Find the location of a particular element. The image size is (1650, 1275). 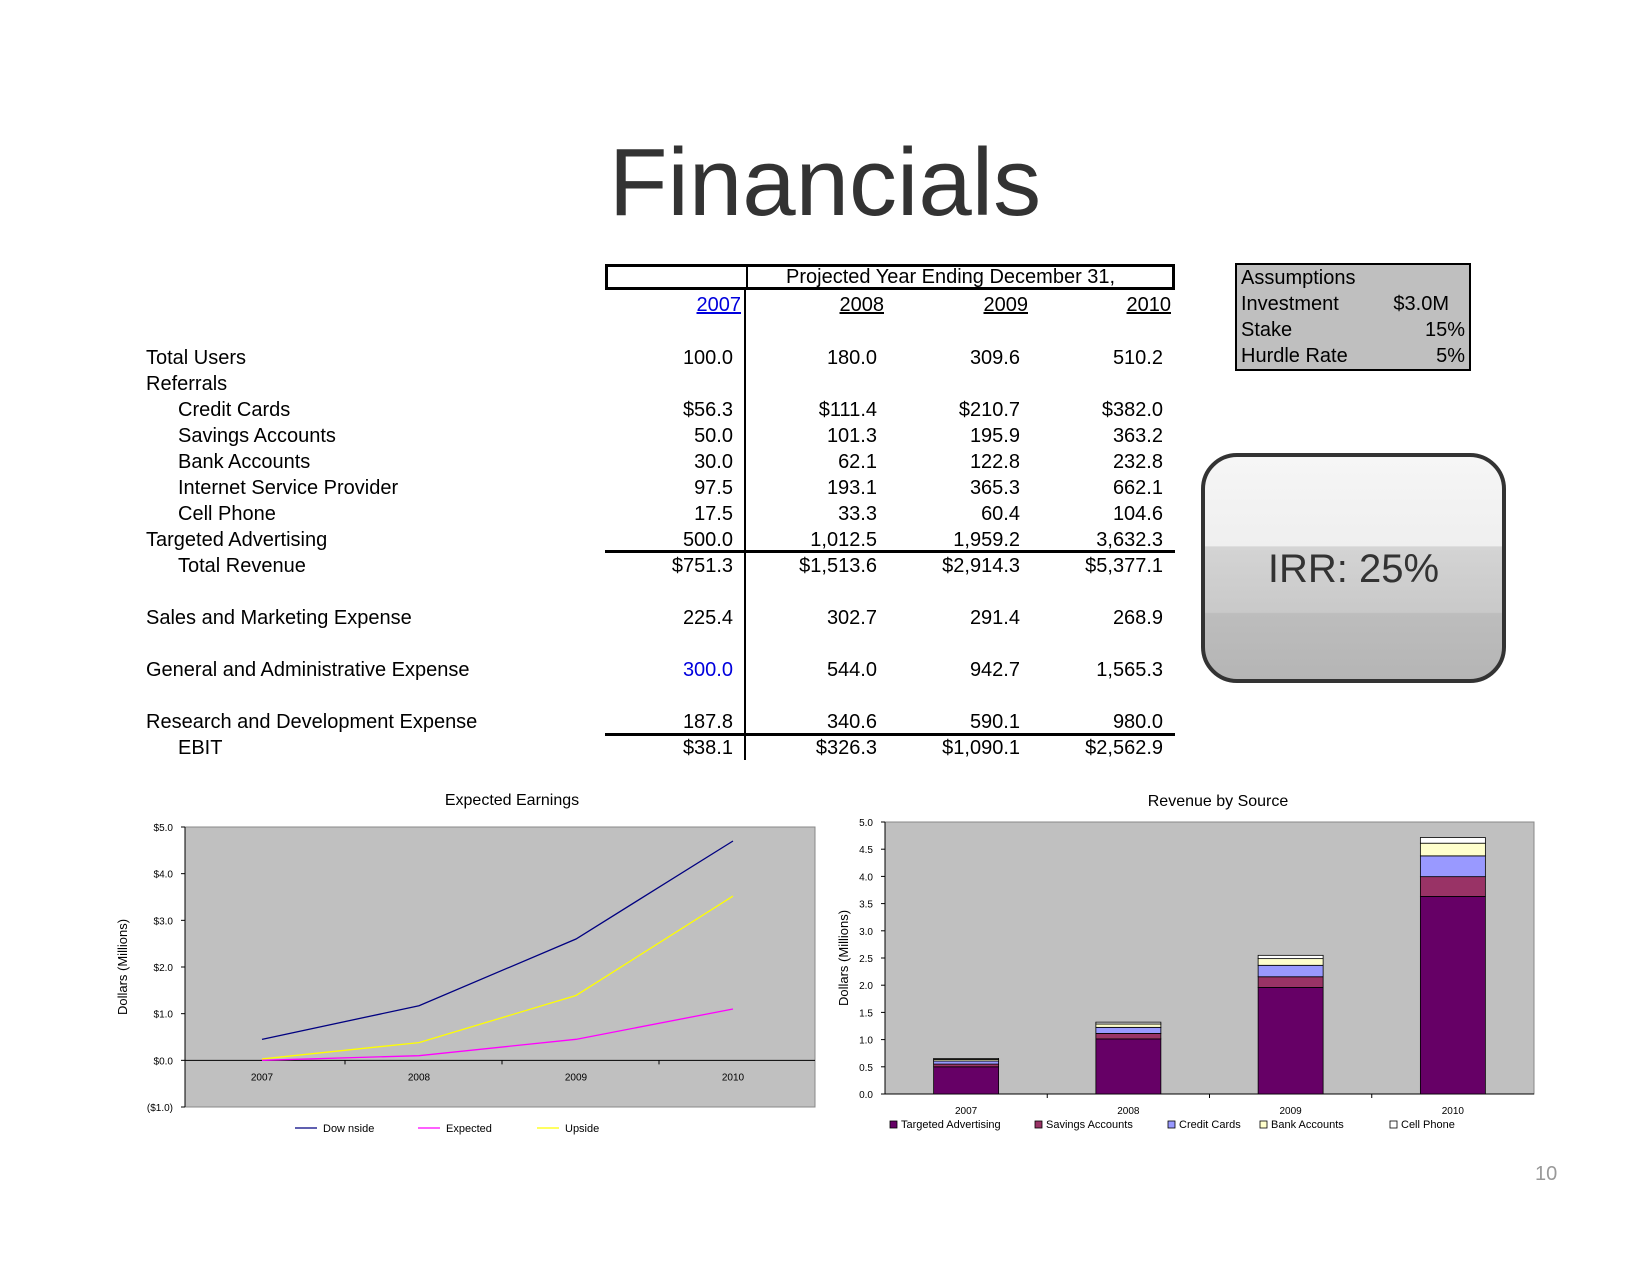

page-number: 10 is located at coordinates (1546, 1174).